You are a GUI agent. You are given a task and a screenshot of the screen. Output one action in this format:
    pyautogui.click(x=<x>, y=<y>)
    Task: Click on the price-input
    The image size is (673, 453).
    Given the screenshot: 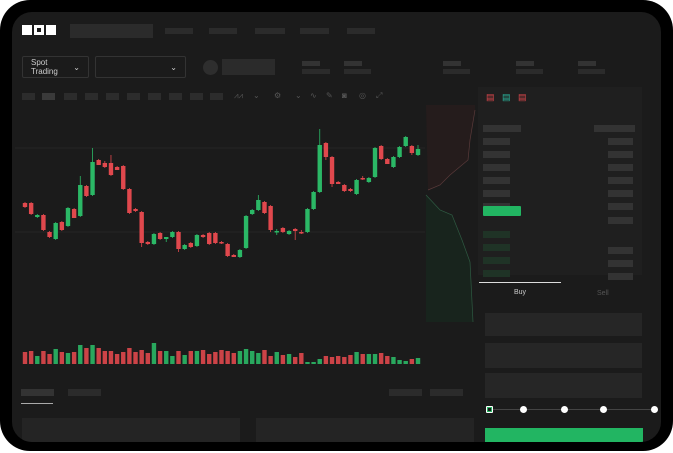 What is the action you would take?
    pyautogui.click(x=563, y=324)
    